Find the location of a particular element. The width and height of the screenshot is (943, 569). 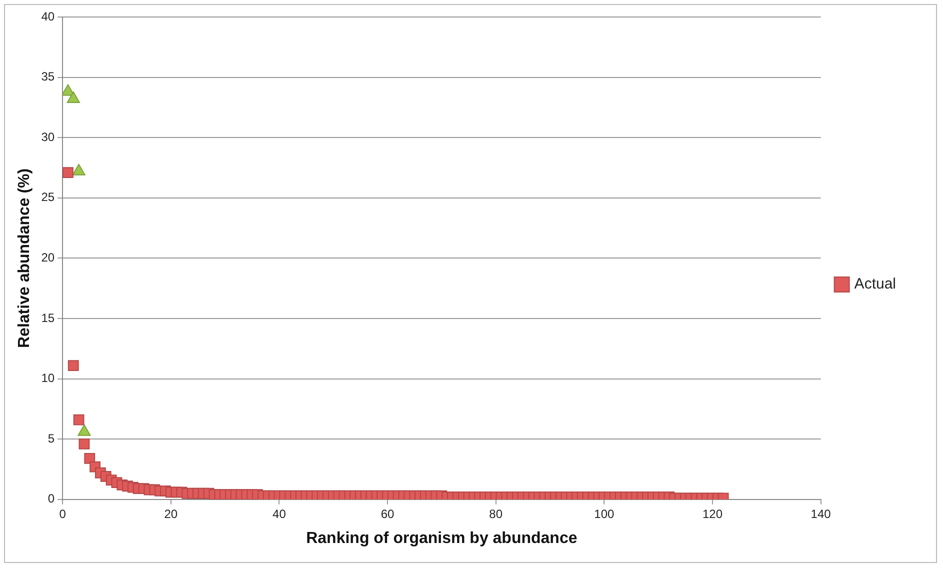

x-tick-label: 100 is located at coordinates (604, 513).